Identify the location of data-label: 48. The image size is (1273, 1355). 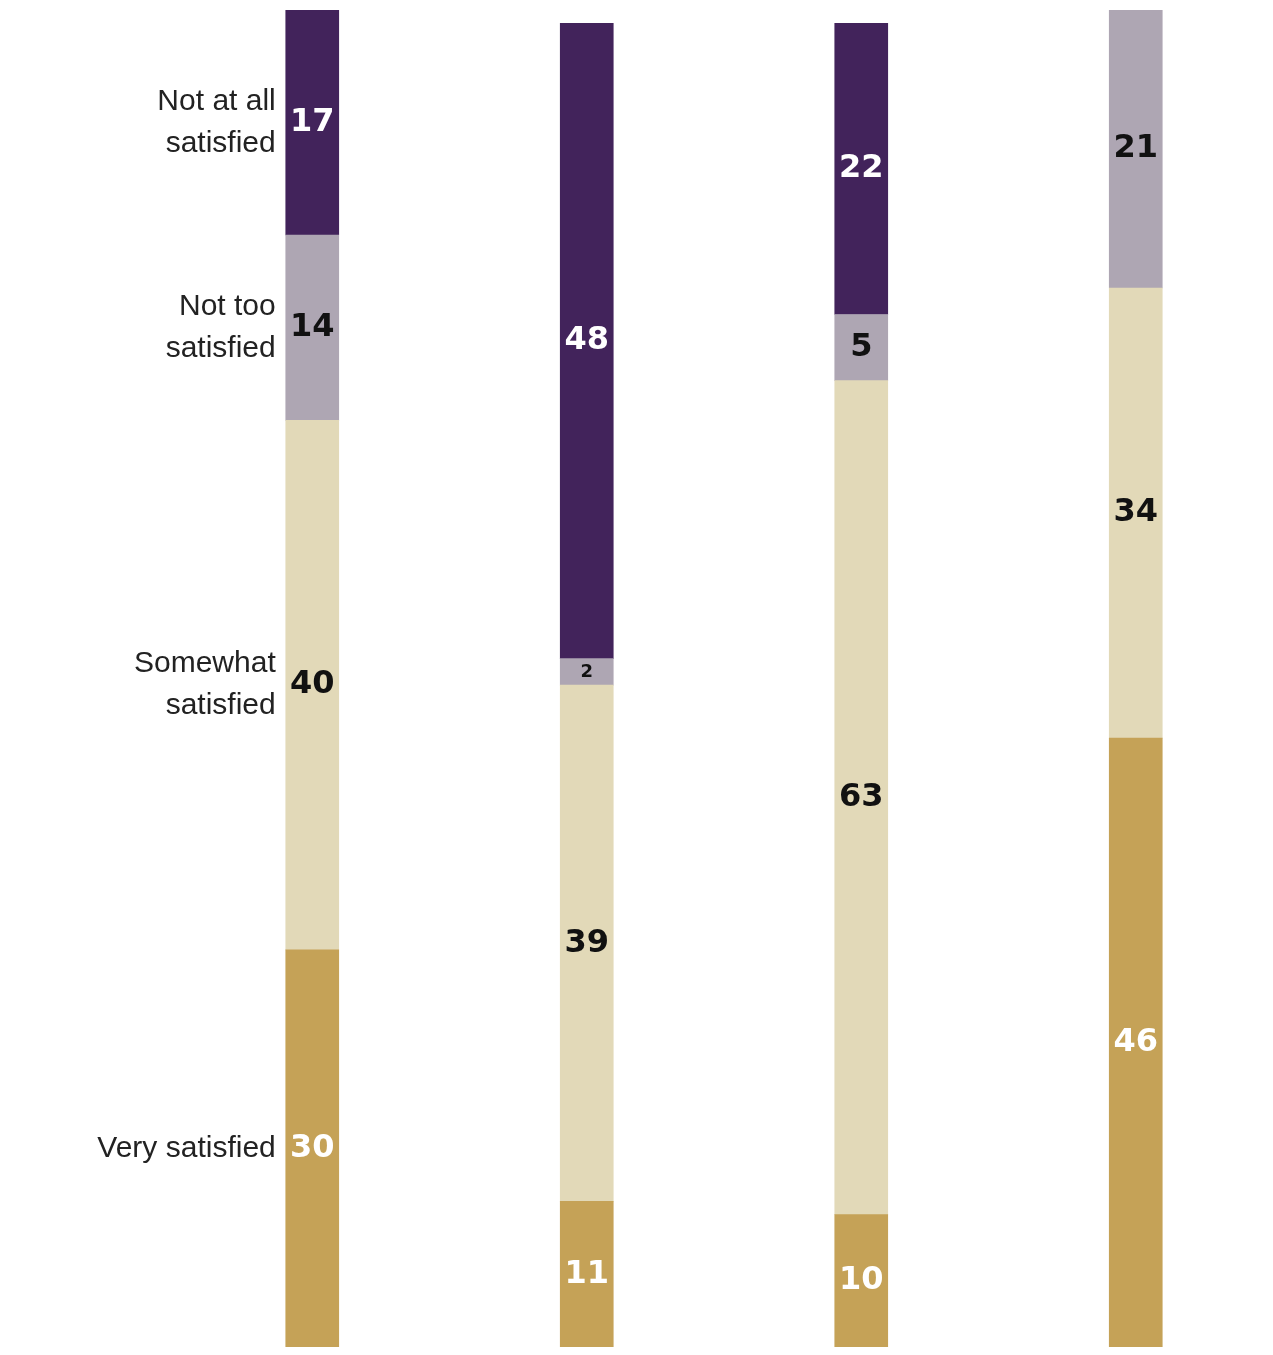
(587, 338).